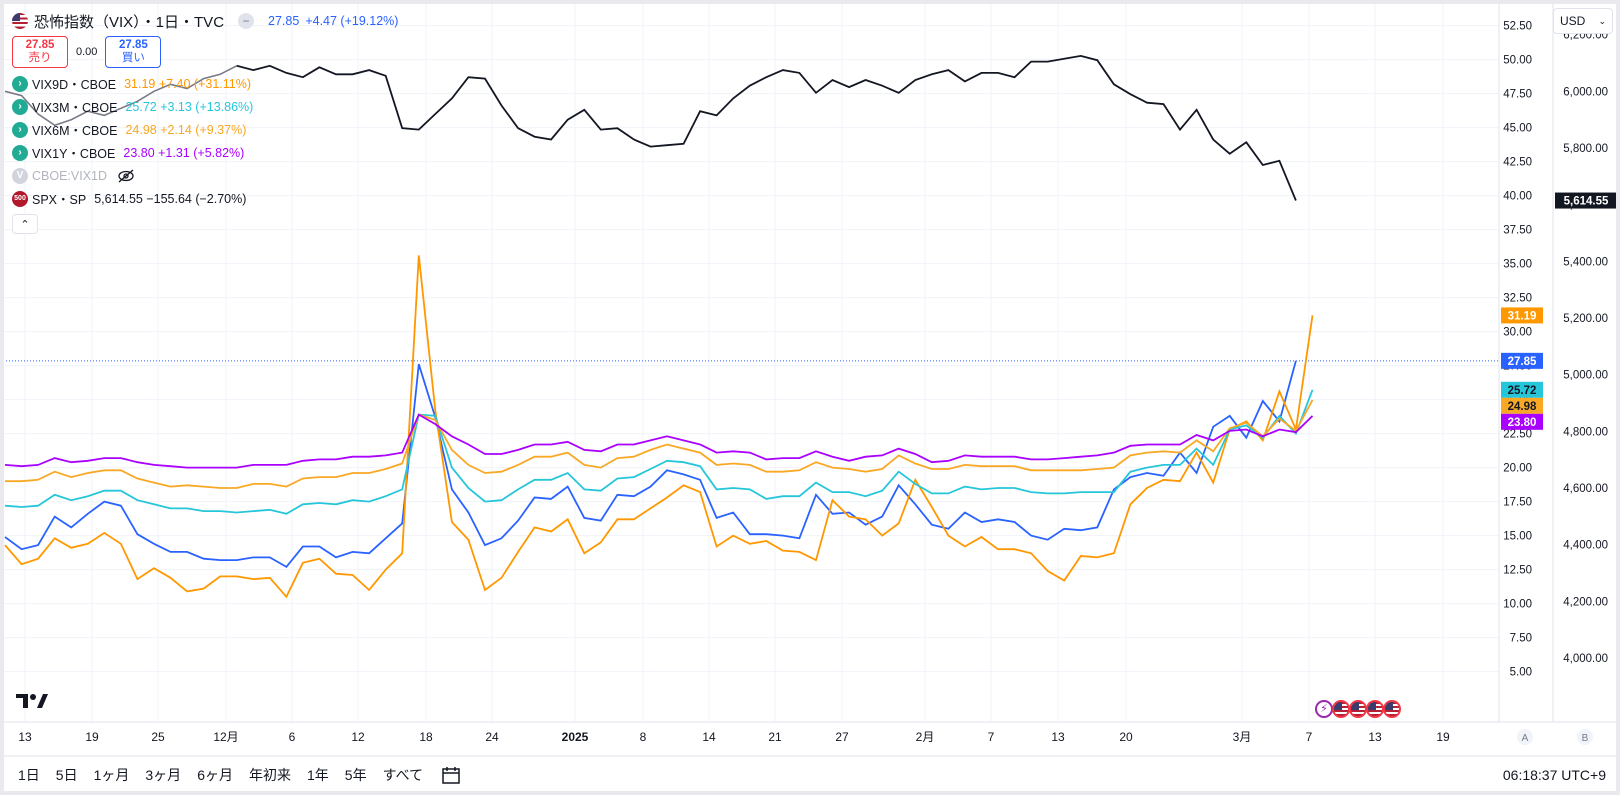 The height and width of the screenshot is (795, 1620). I want to click on price-label: 23.80, so click(1522, 421).